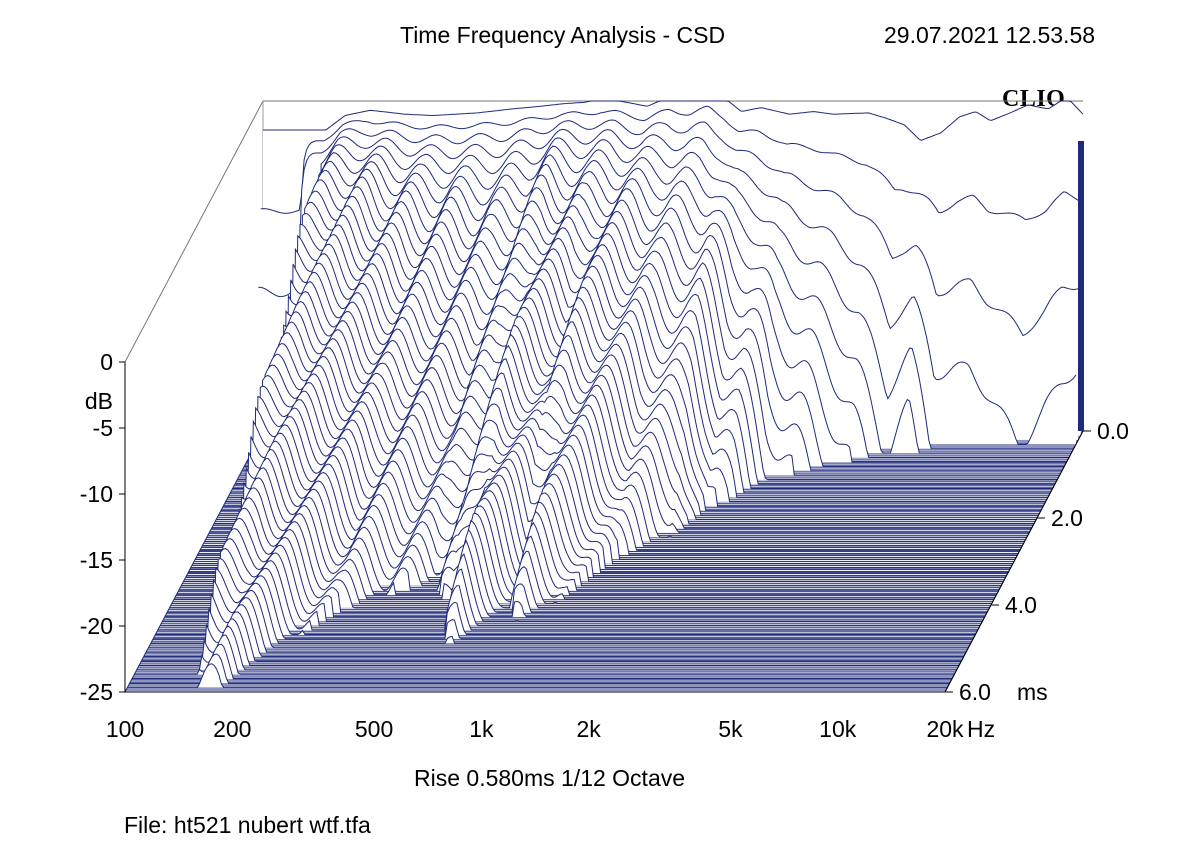 Image resolution: width=1200 pixels, height=859 pixels. Describe the element at coordinates (1021, 605) in the screenshot. I see `z-tick-label: 4.0` at that location.